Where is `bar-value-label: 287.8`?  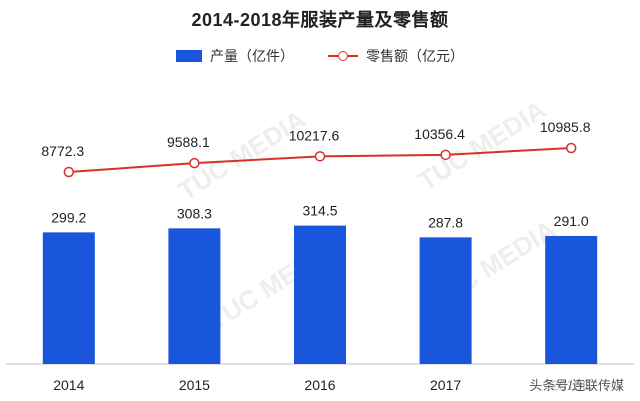
bar-value-label: 287.8 is located at coordinates (445, 222).